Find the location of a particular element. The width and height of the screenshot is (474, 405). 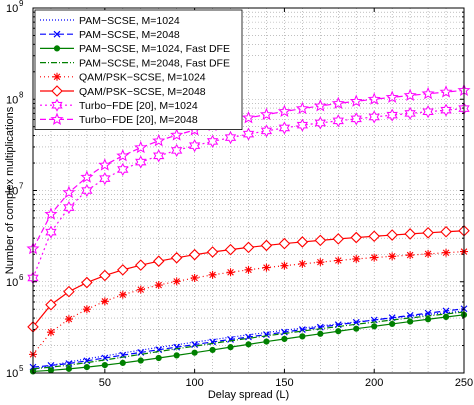

x-tick-label: 150 is located at coordinates (284, 383).